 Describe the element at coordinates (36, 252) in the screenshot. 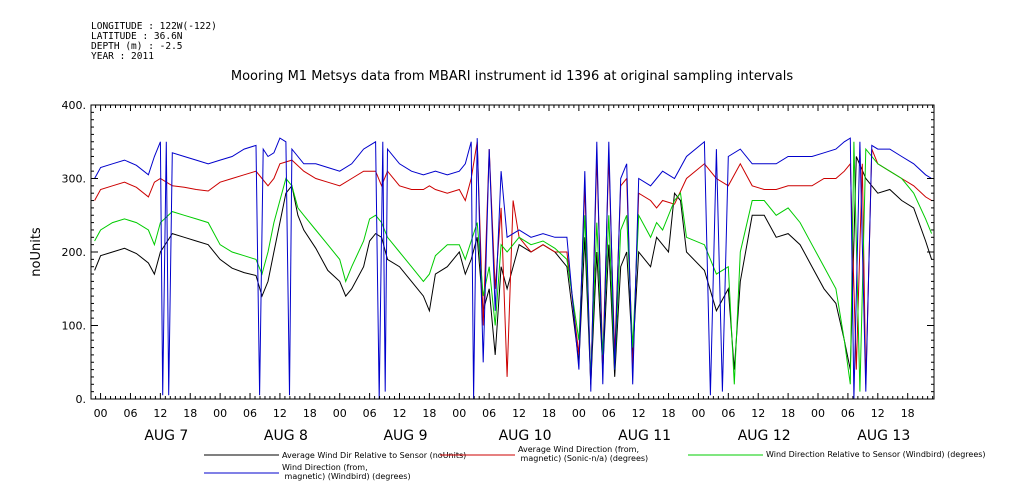

I see `y-axis-label: noUnits` at that location.